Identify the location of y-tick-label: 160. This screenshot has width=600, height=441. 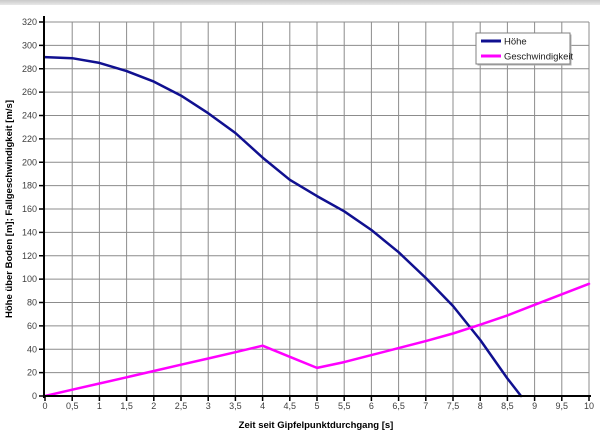
(29, 209).